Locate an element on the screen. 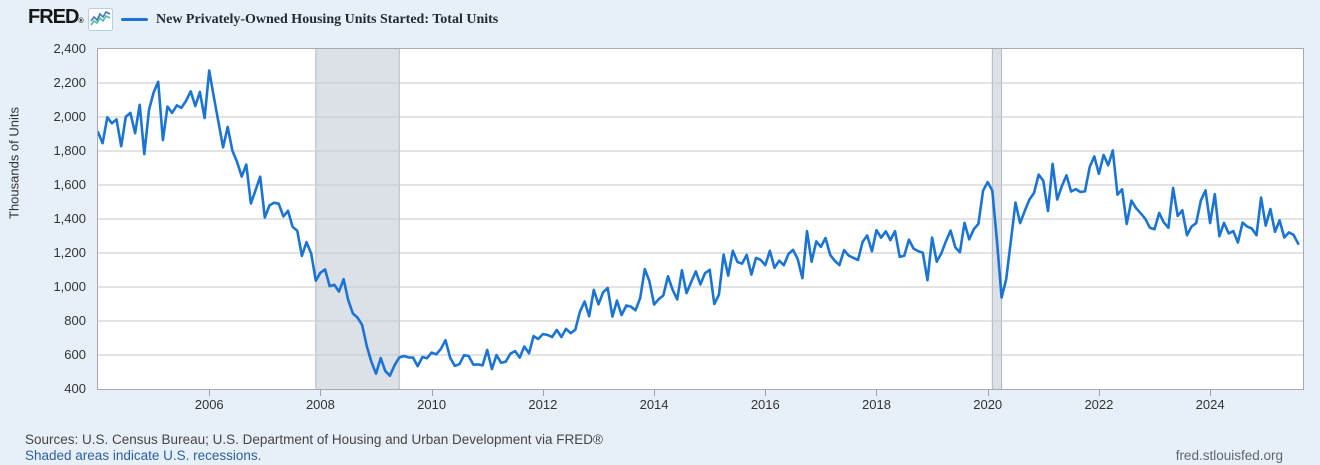 This screenshot has height=465, width=1320. y-axis-tick-label: 1,400 is located at coordinates (69, 218).